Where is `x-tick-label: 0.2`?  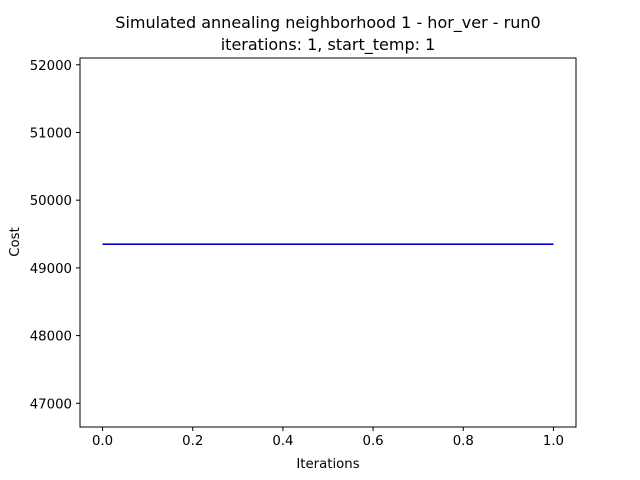 x-tick-label: 0.2 is located at coordinates (192, 441).